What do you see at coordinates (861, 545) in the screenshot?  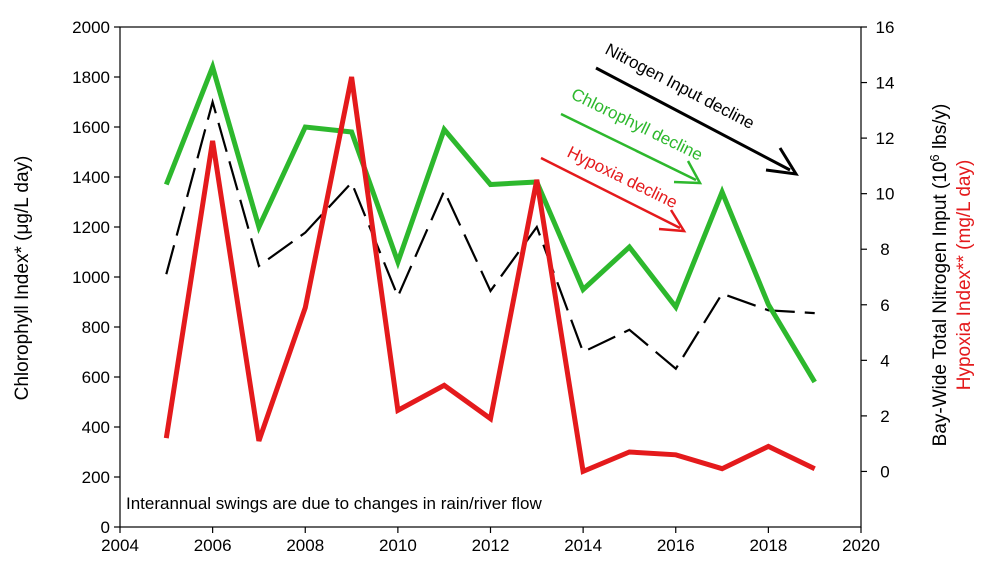 I see `x-tick-label: 2020` at bounding box center [861, 545].